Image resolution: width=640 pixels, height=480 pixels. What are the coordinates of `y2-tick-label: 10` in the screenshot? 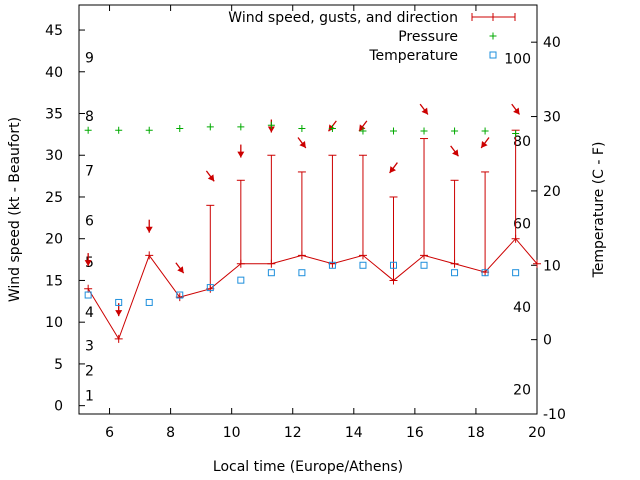 It's located at (552, 266).